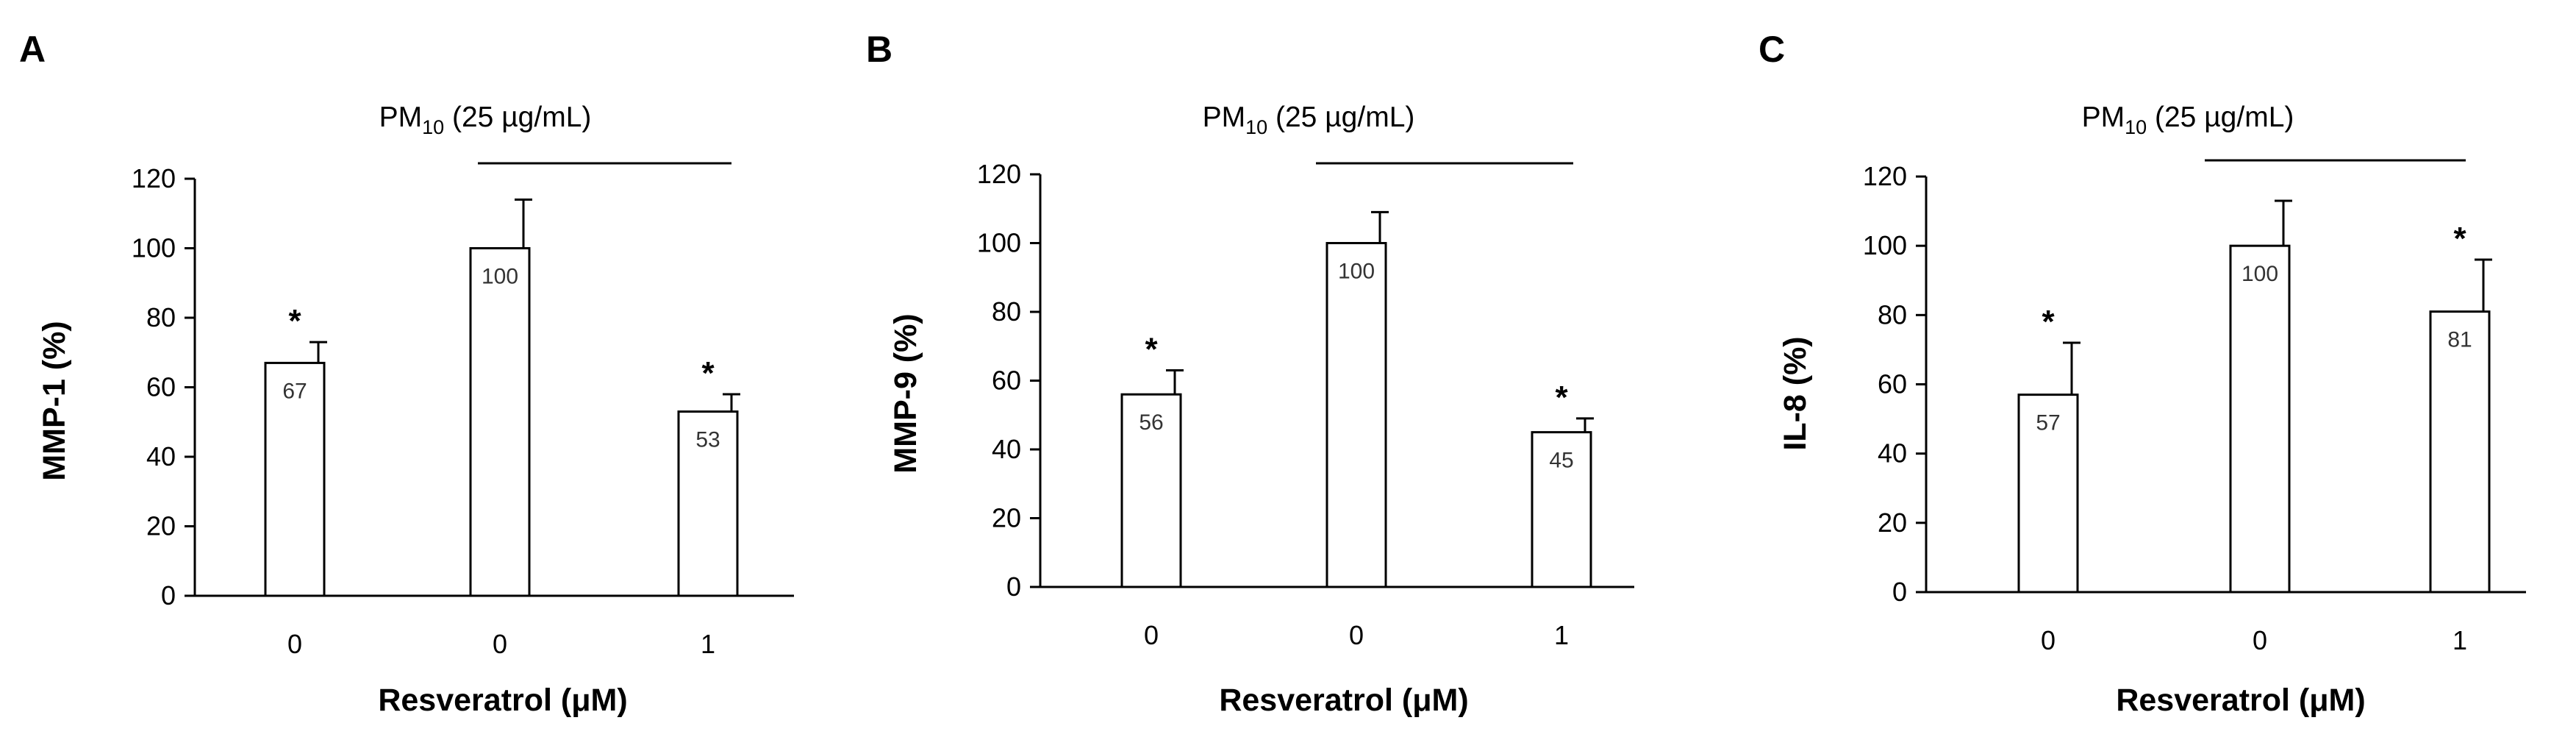 Image resolution: width=2576 pixels, height=737 pixels. I want to click on y-axis-title: MMP-9 (%), so click(905, 393).